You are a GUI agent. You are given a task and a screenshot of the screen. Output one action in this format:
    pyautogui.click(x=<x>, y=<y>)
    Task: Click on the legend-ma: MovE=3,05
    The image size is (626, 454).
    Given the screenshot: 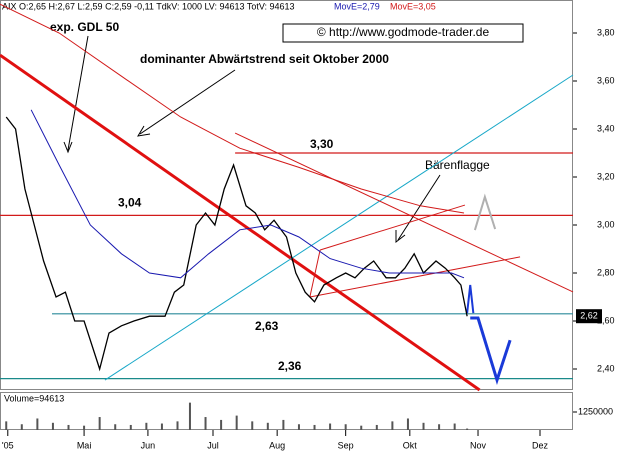 What is the action you would take?
    pyautogui.click(x=413, y=6)
    